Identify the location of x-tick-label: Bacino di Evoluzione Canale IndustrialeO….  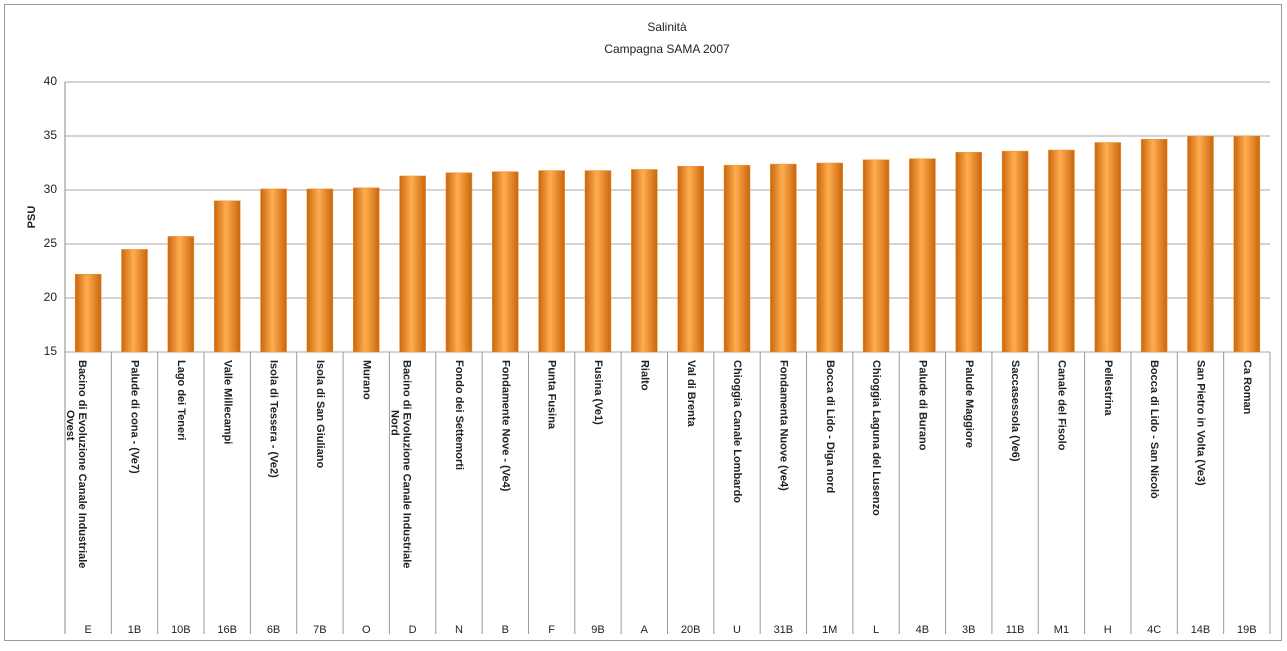
(76, 464).